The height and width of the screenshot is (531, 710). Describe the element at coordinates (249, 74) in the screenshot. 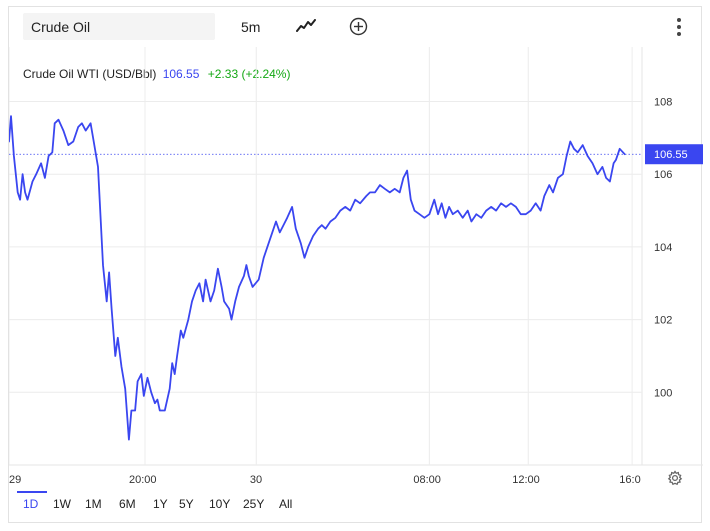

I see `legend-change: +2.33 (+2.24%)` at that location.